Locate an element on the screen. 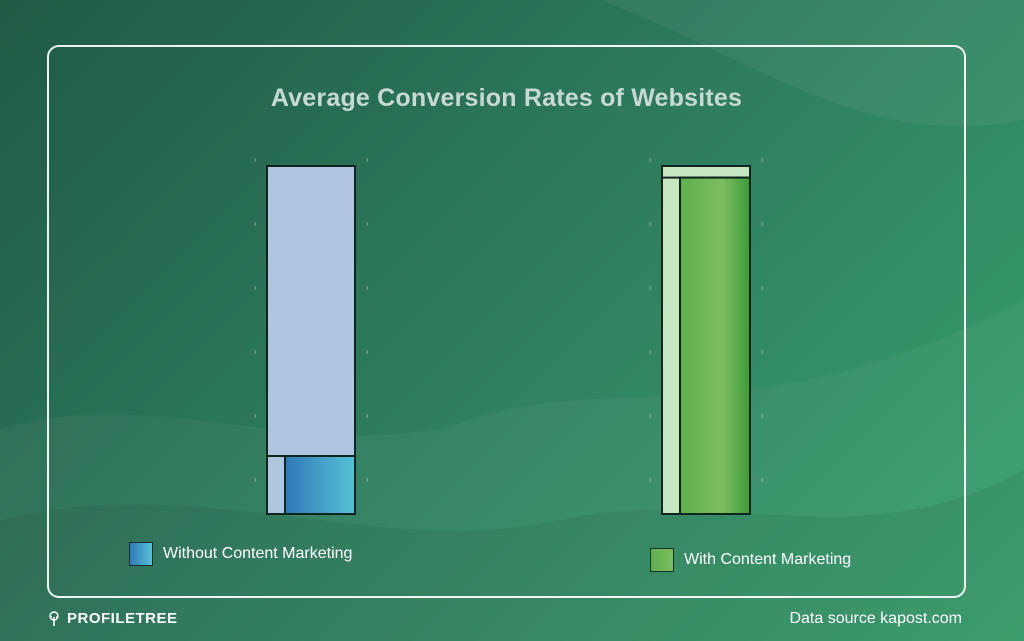  bar-without is located at coordinates (320, 485).